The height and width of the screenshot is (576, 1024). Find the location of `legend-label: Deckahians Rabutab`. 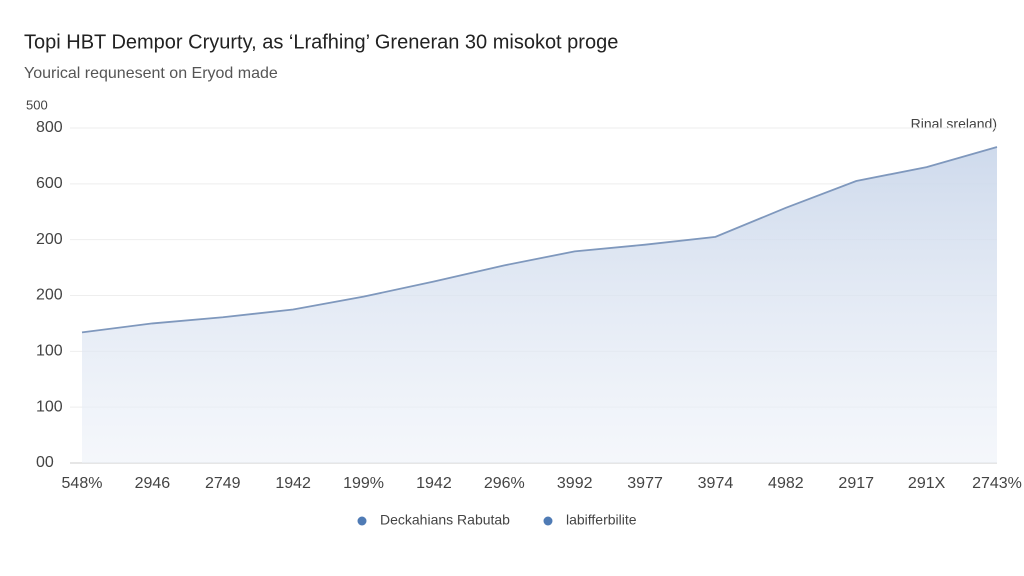

legend-label: Deckahians Rabutab is located at coordinates (445, 520).